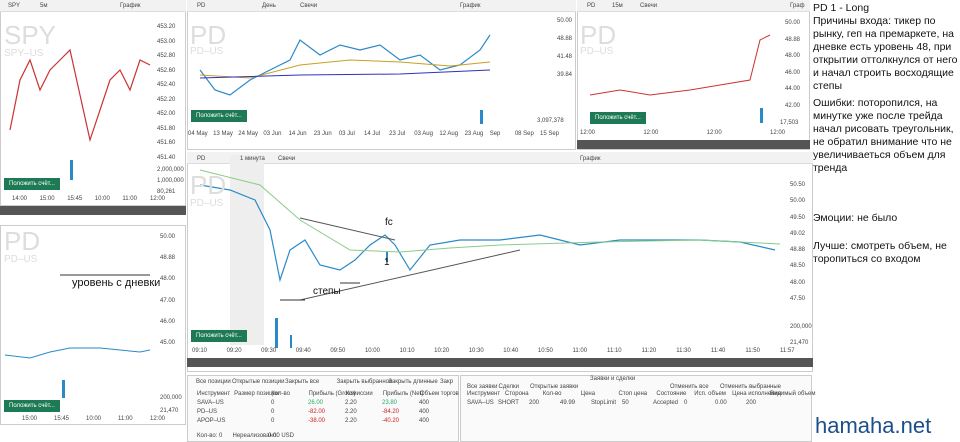 The width and height of the screenshot is (960, 442). What do you see at coordinates (252, 159) in the screenshot?
I see `interval: 1 минута` at bounding box center [252, 159].